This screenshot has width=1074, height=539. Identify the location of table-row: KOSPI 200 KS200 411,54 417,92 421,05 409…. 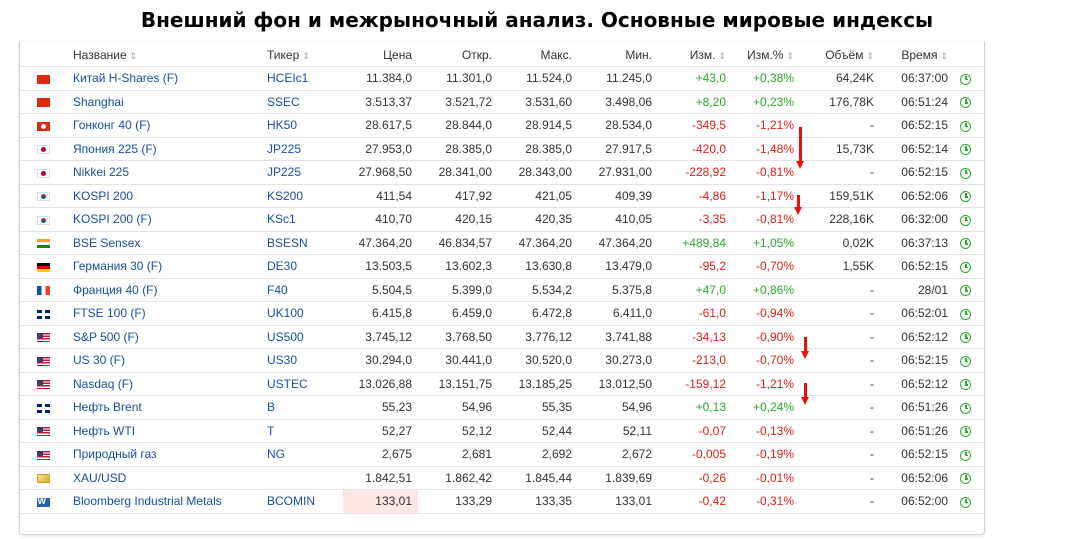
(502, 196).